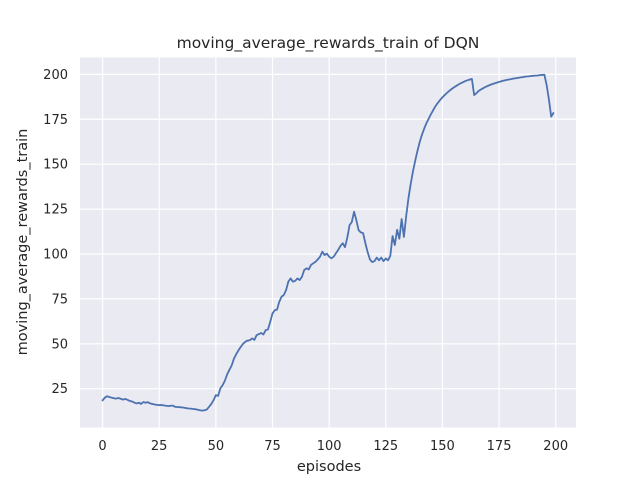  What do you see at coordinates (55, 165) in the screenshot?
I see `y-tick-label-150: 150` at bounding box center [55, 165].